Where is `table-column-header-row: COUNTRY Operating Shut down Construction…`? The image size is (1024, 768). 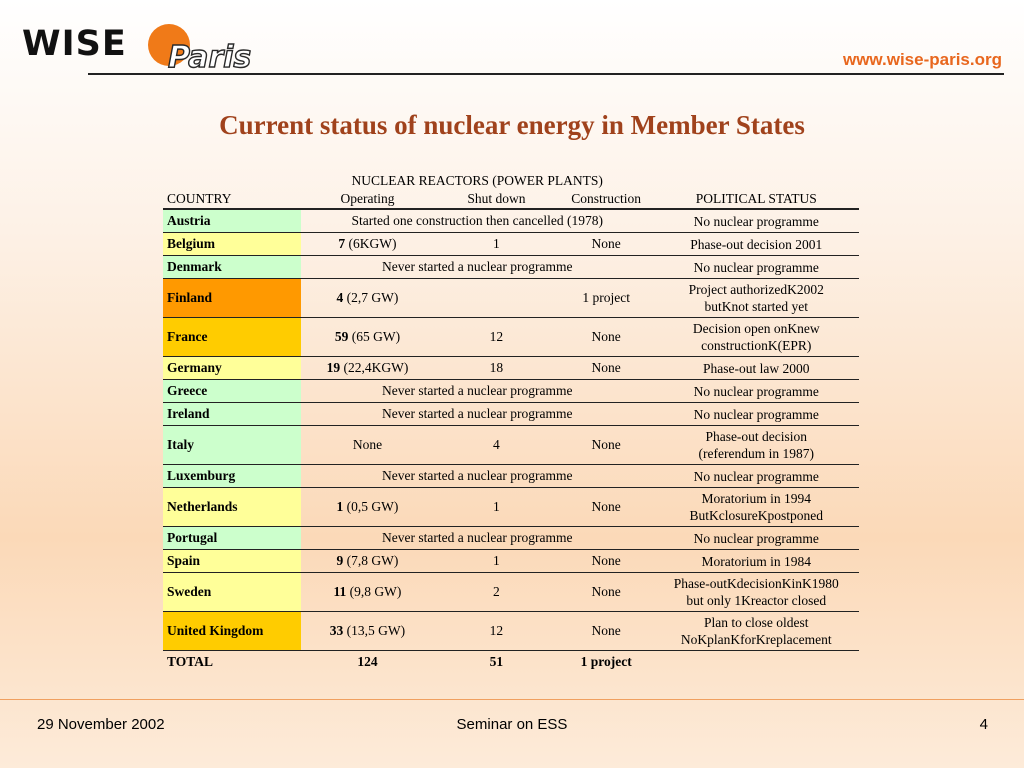 table-column-header-row: COUNTRY Operating Shut down Construction… is located at coordinates (511, 199).